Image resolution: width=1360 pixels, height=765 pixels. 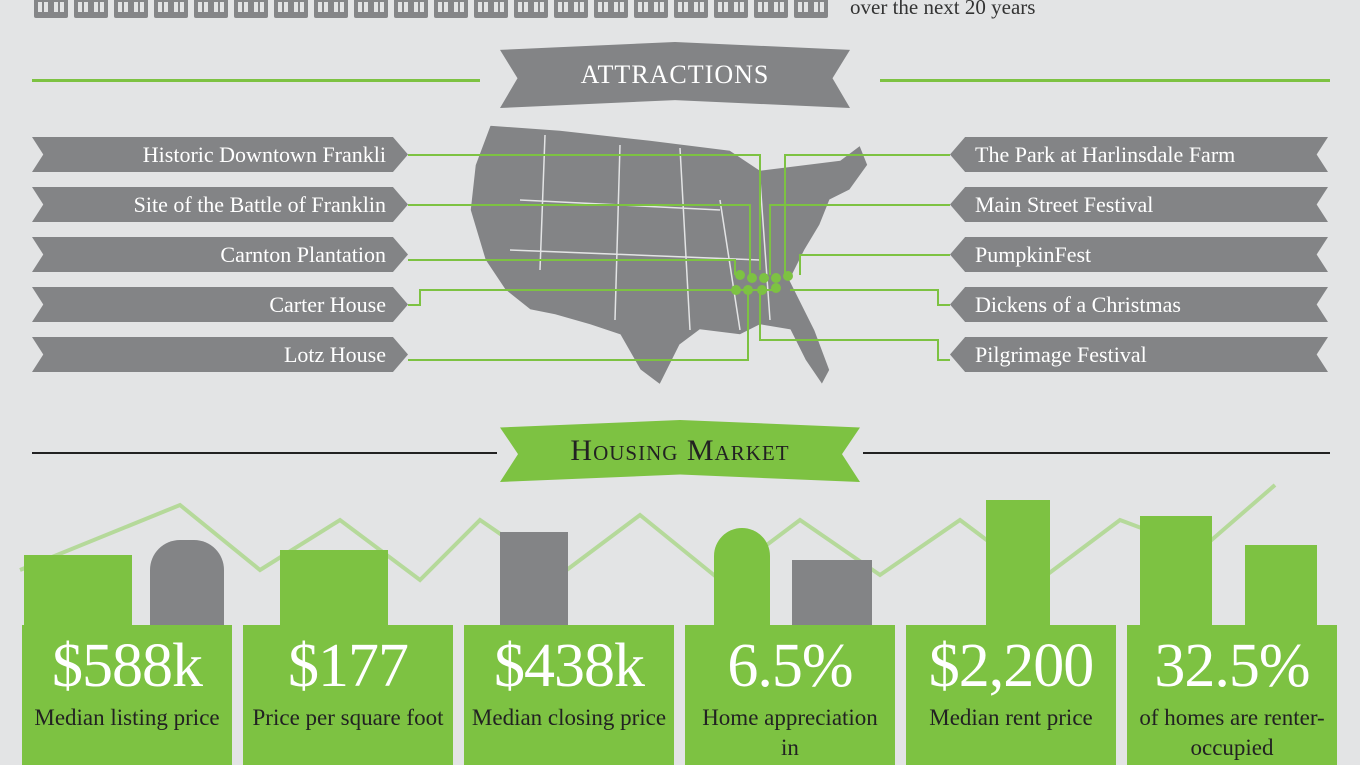 I want to click on house-icon-row, so click(x=431, y=10).